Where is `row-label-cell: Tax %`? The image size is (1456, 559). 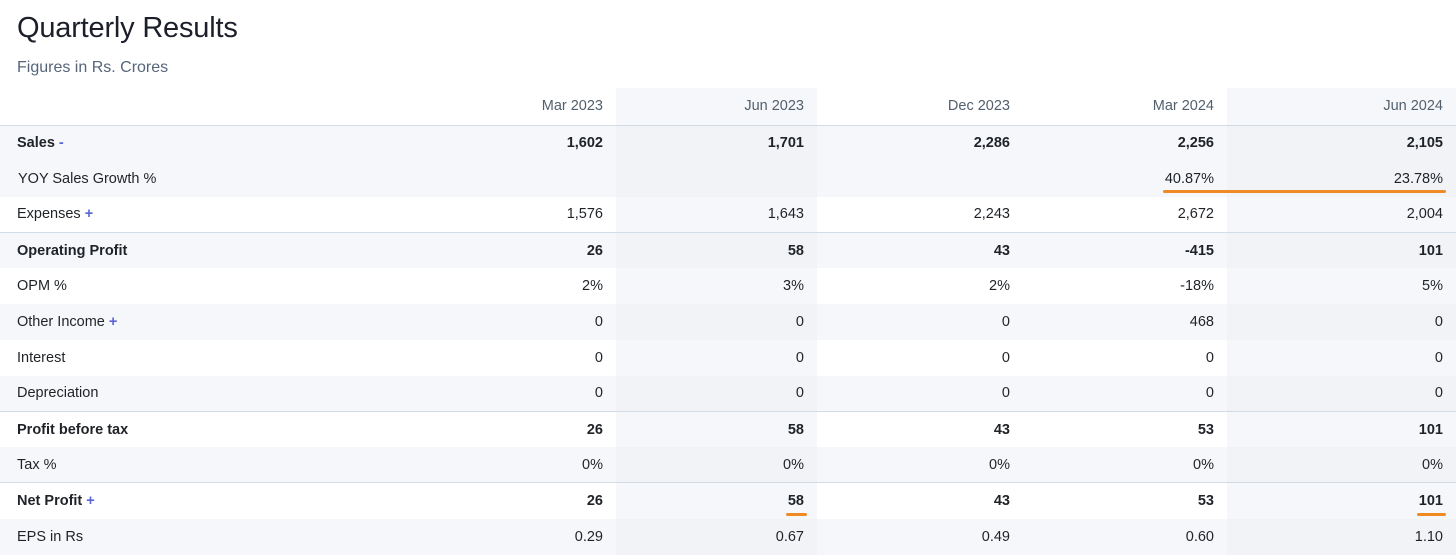
row-label-cell: Tax % is located at coordinates (208, 465).